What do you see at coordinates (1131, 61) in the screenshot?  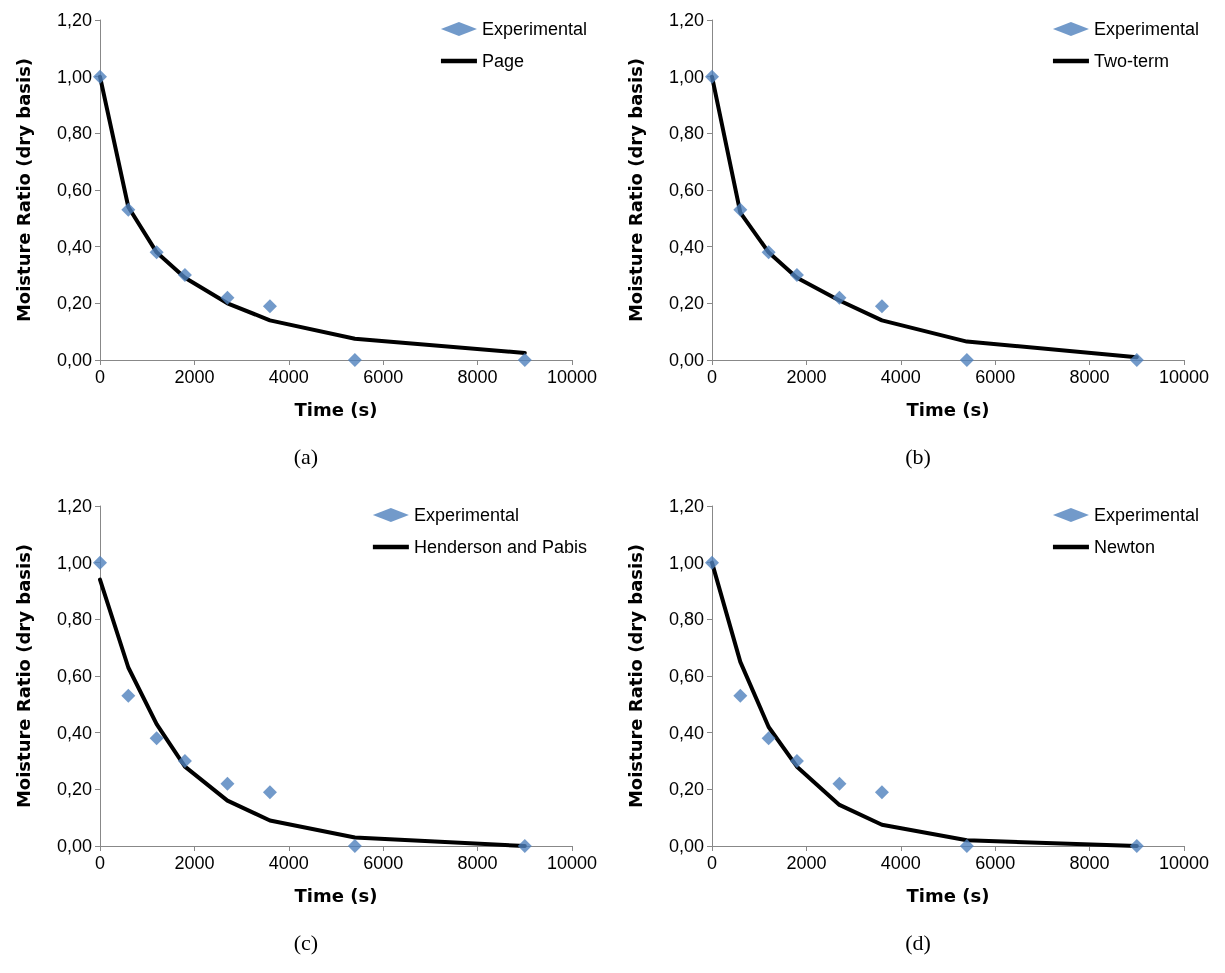 I see `legend-label: Two-term` at bounding box center [1131, 61].